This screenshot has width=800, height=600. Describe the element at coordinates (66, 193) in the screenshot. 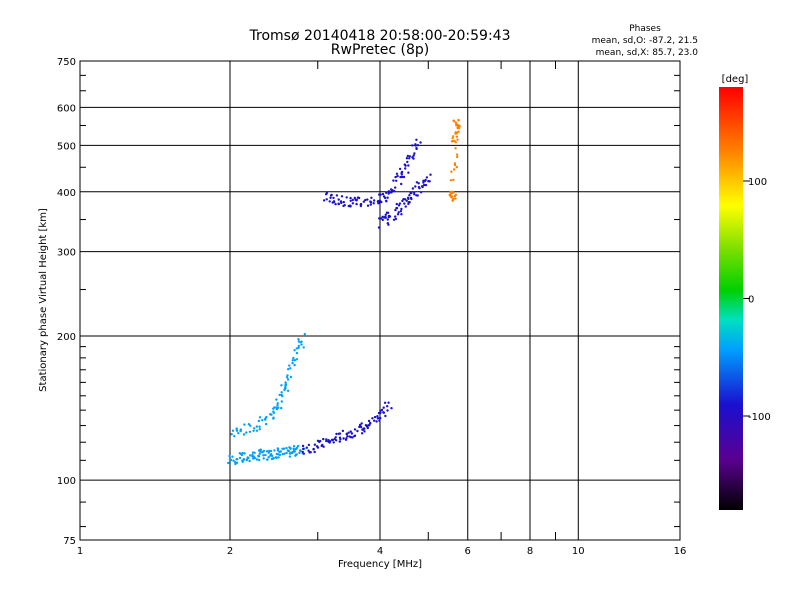

I see `y-tick-label: 400` at that location.